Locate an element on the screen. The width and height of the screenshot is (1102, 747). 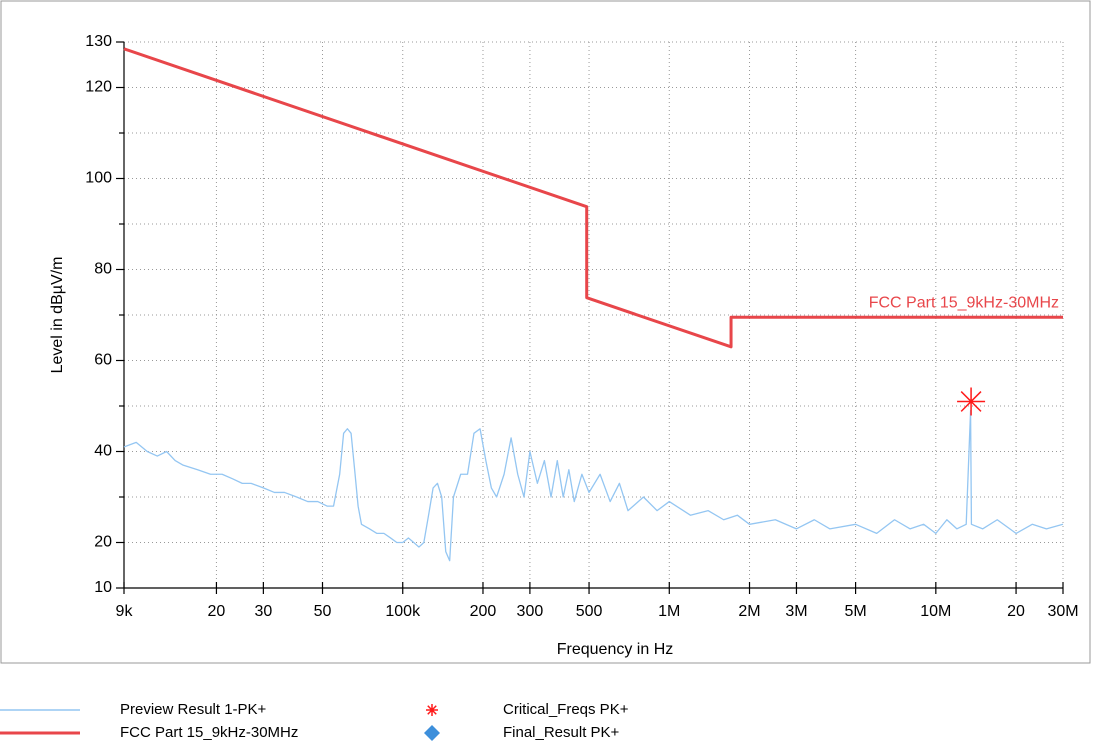
x-tick-label: 100k is located at coordinates (403, 611).